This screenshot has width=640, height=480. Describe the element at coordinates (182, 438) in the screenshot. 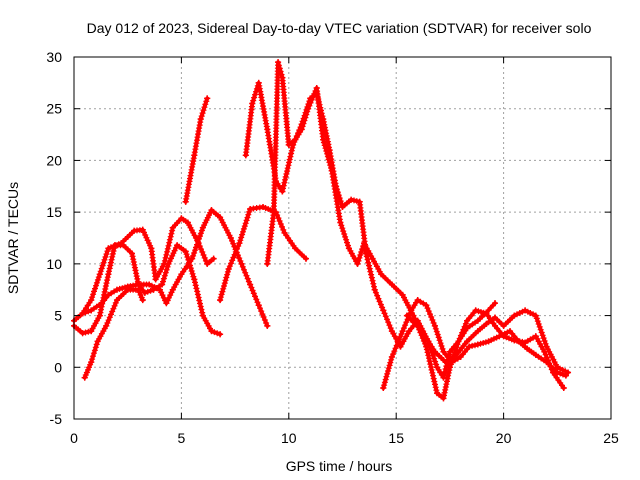

I see `x-tick-label: 5` at that location.